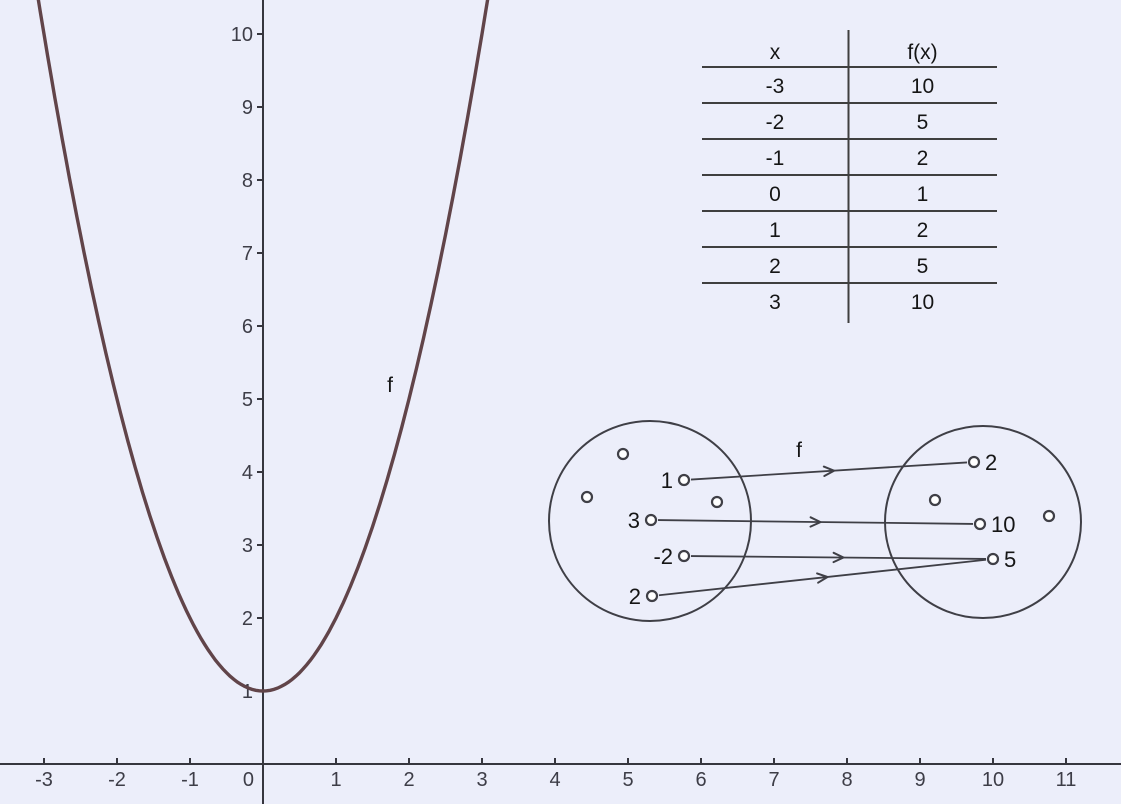 Image resolution: width=1121 pixels, height=804 pixels. Describe the element at coordinates (247, 108) in the screenshot. I see `y-tick-label: 9` at that location.